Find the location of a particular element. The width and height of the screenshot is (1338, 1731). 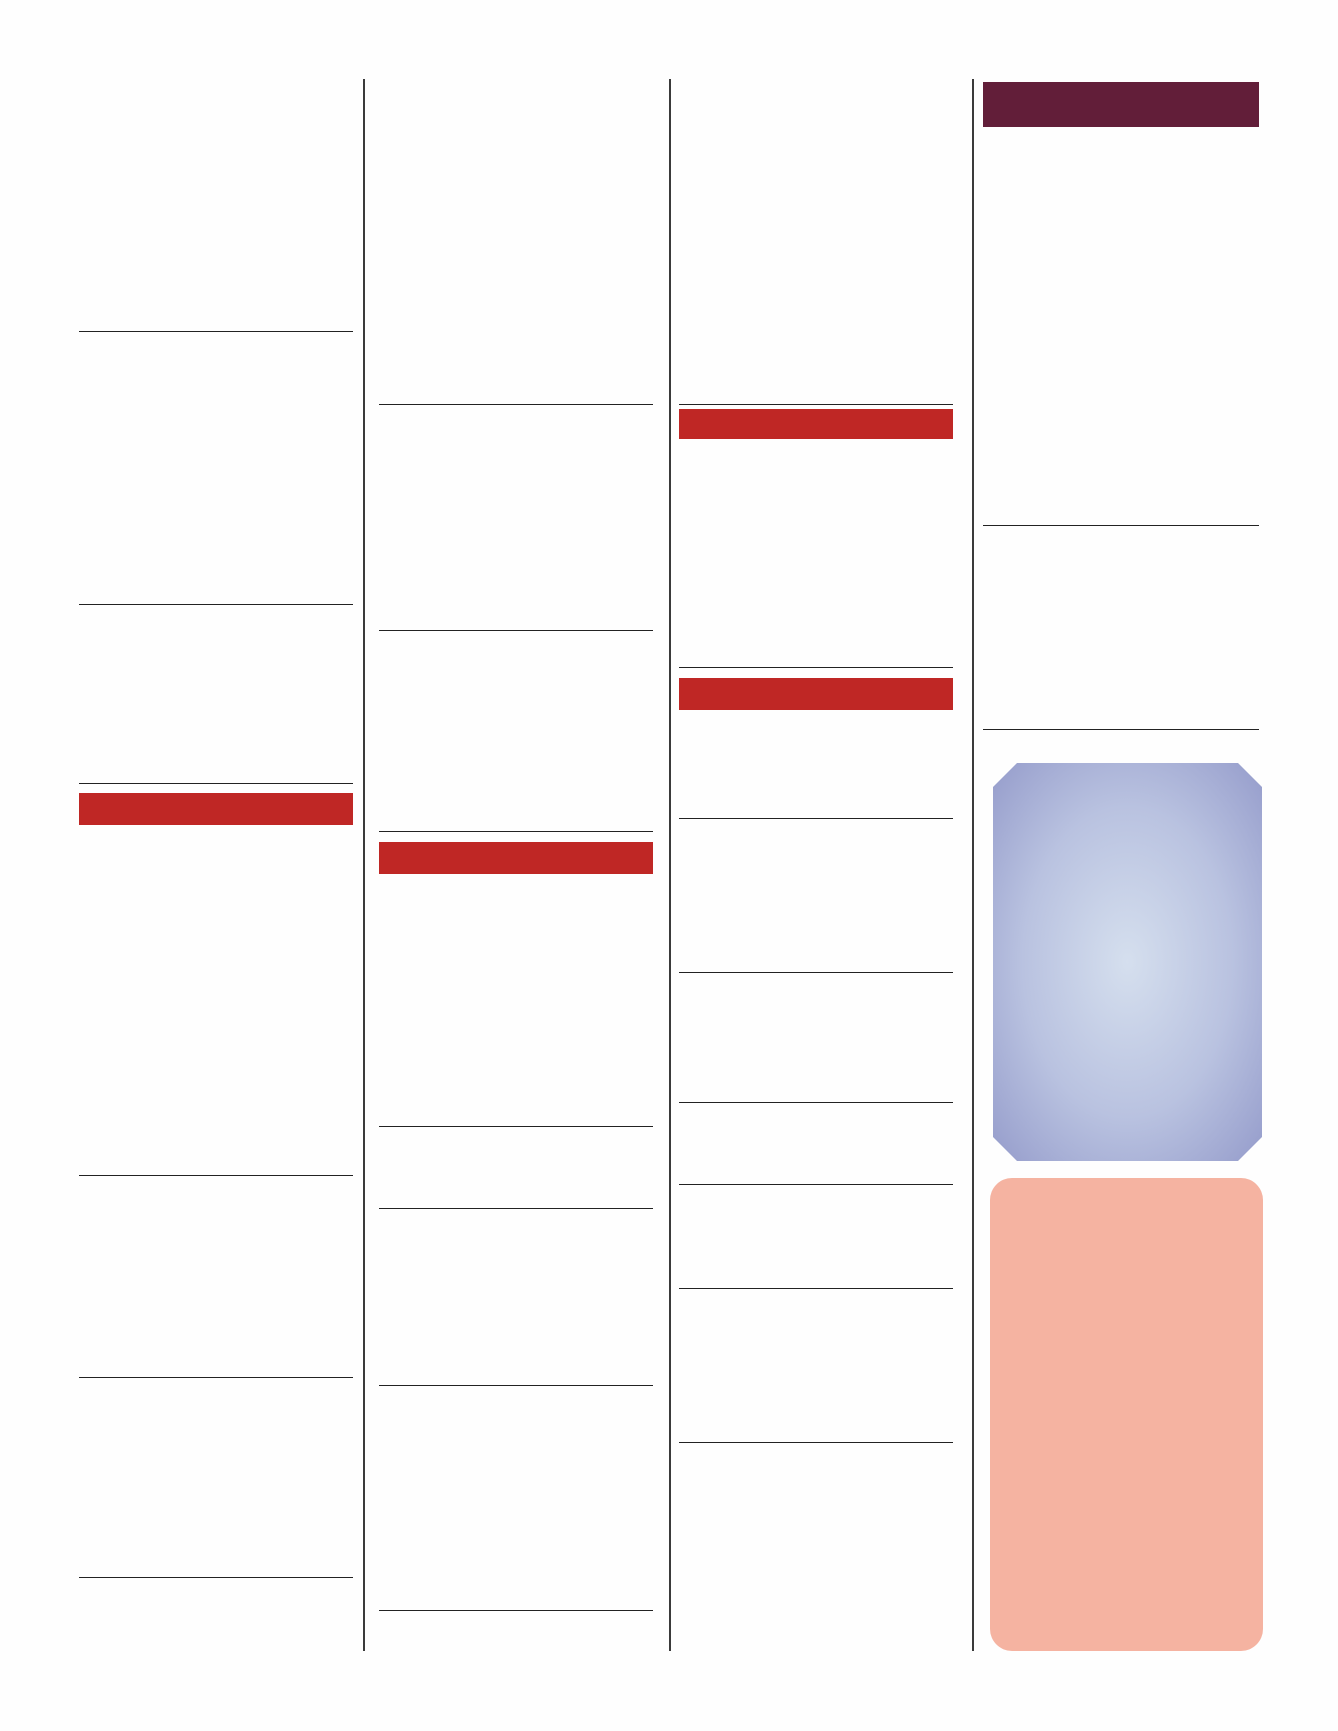

pink-callout-box is located at coordinates (1126, 1414).